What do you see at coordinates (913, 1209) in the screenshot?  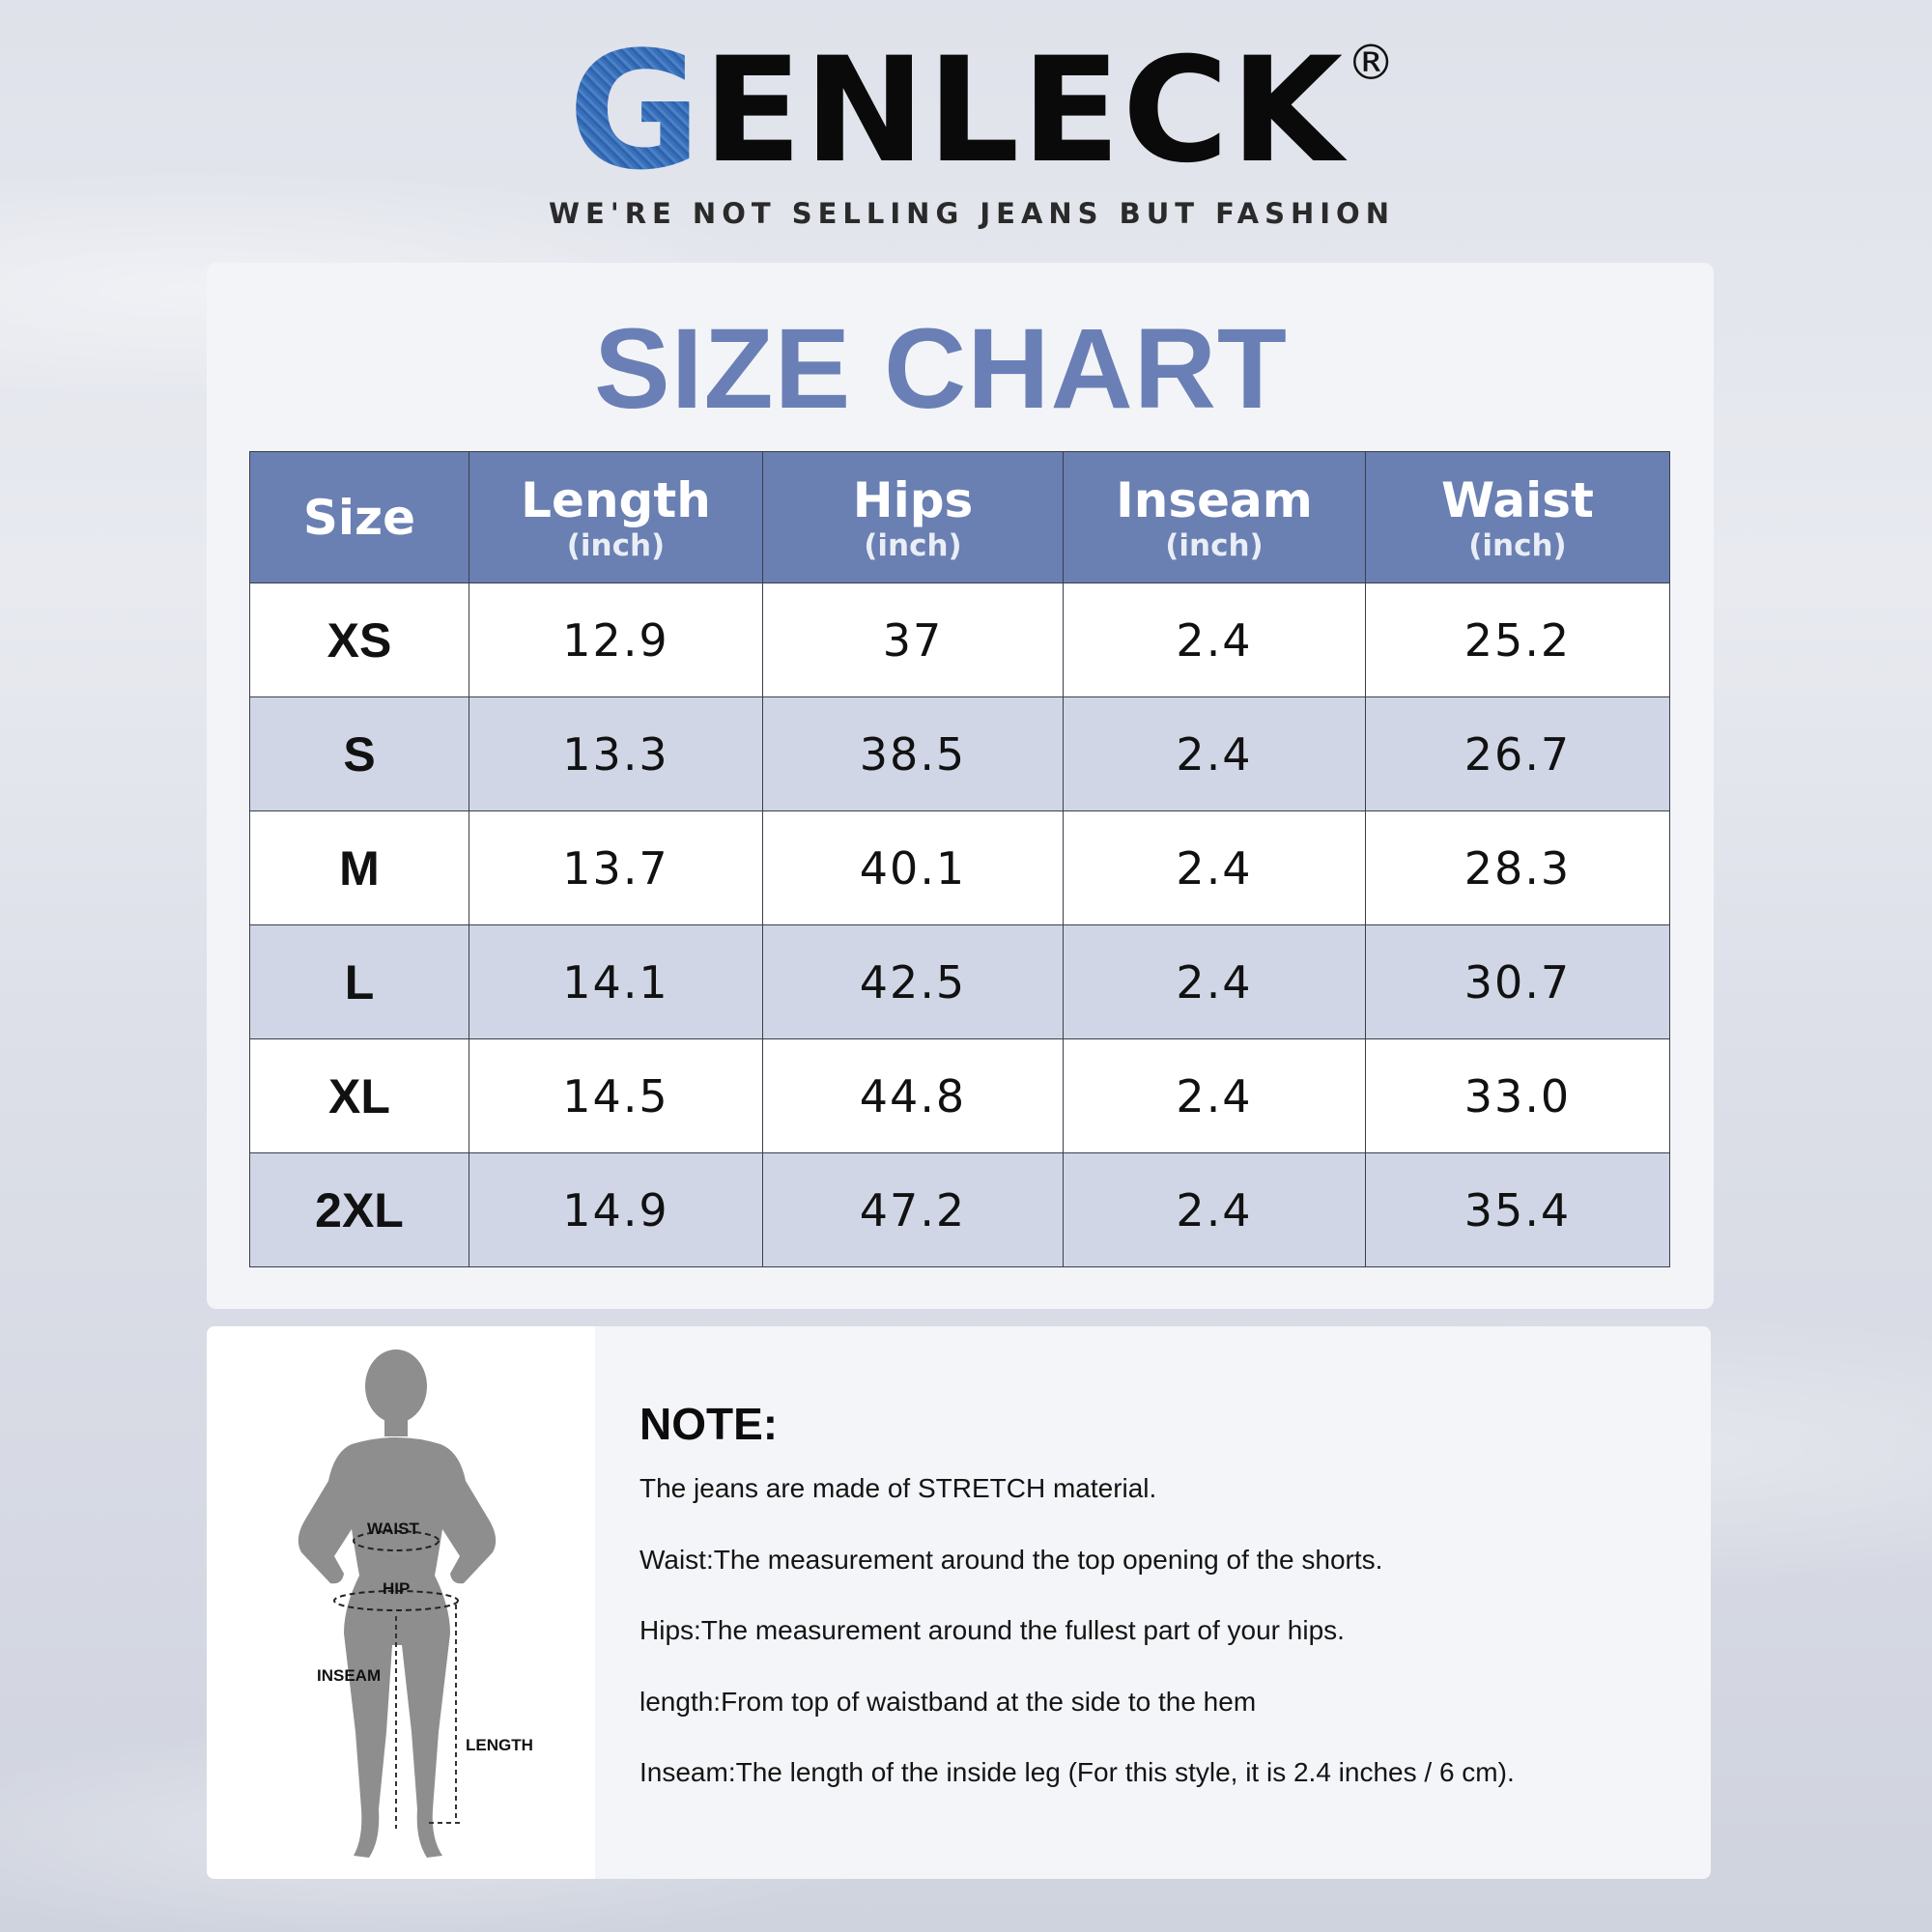 I see `hips-cell: 47.2` at bounding box center [913, 1209].